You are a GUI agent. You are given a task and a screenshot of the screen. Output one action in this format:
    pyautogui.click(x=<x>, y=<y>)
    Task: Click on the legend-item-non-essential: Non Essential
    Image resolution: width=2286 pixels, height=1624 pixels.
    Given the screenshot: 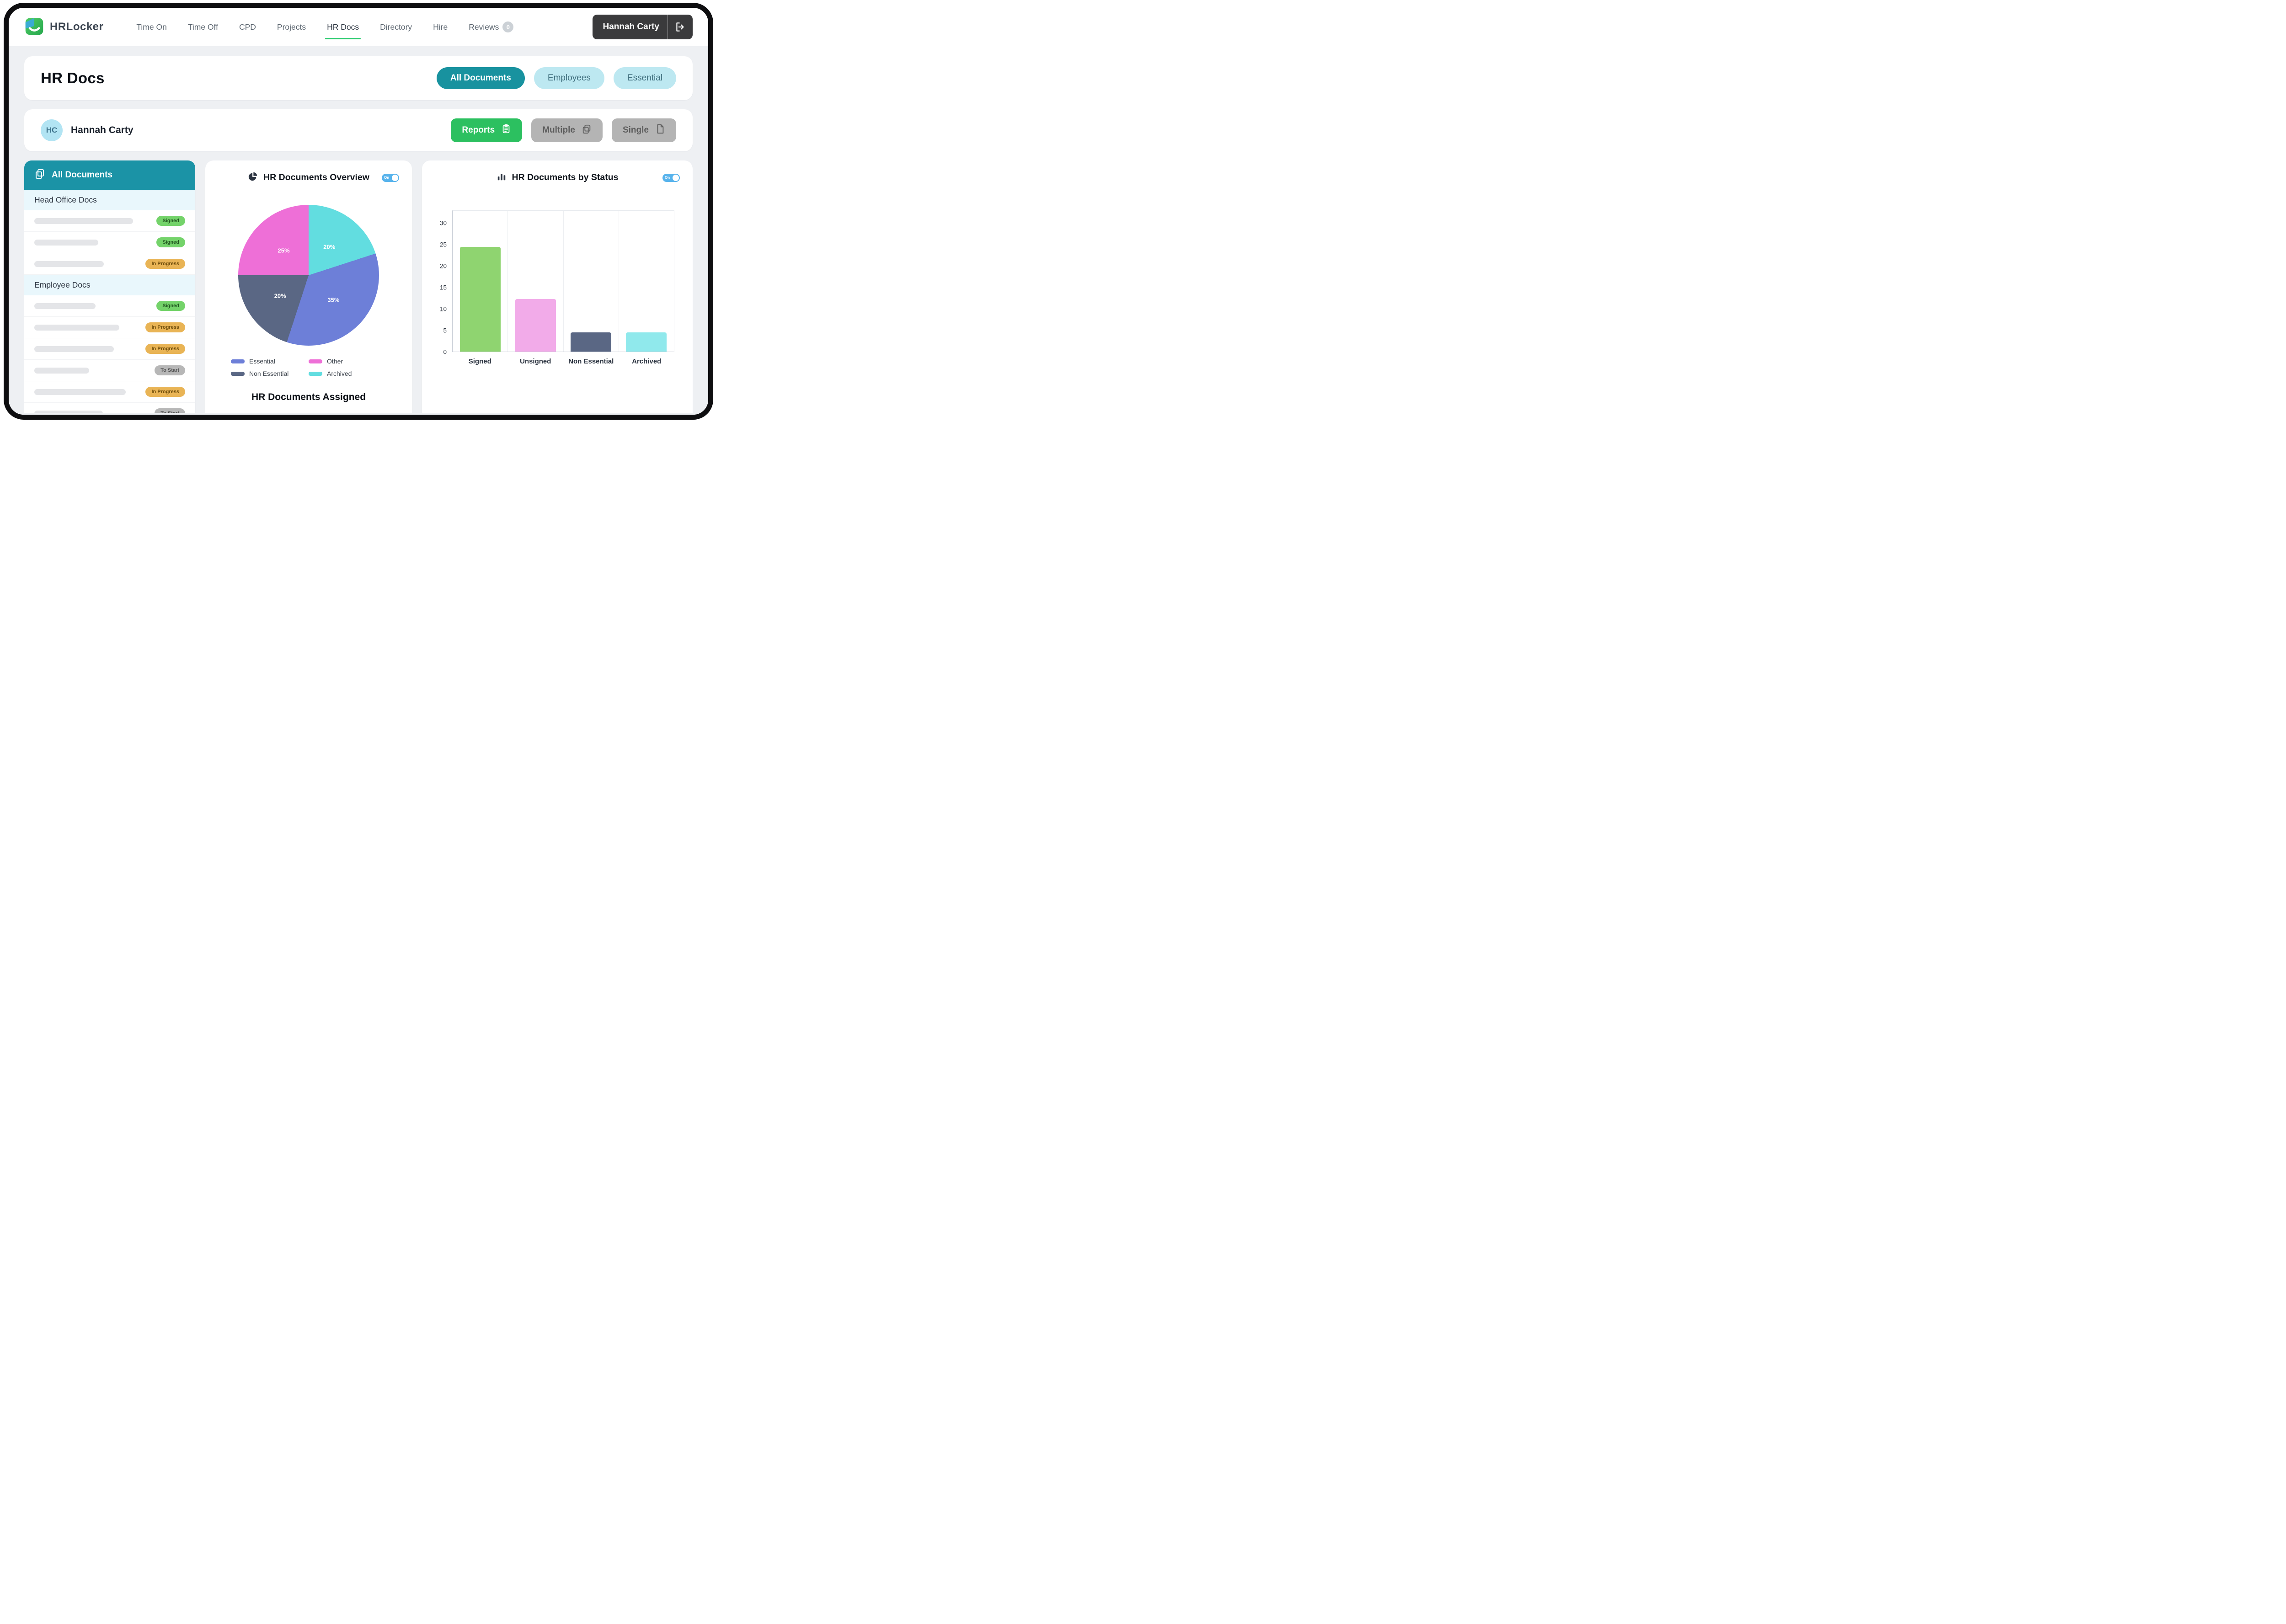 What is the action you would take?
    pyautogui.click(x=270, y=373)
    